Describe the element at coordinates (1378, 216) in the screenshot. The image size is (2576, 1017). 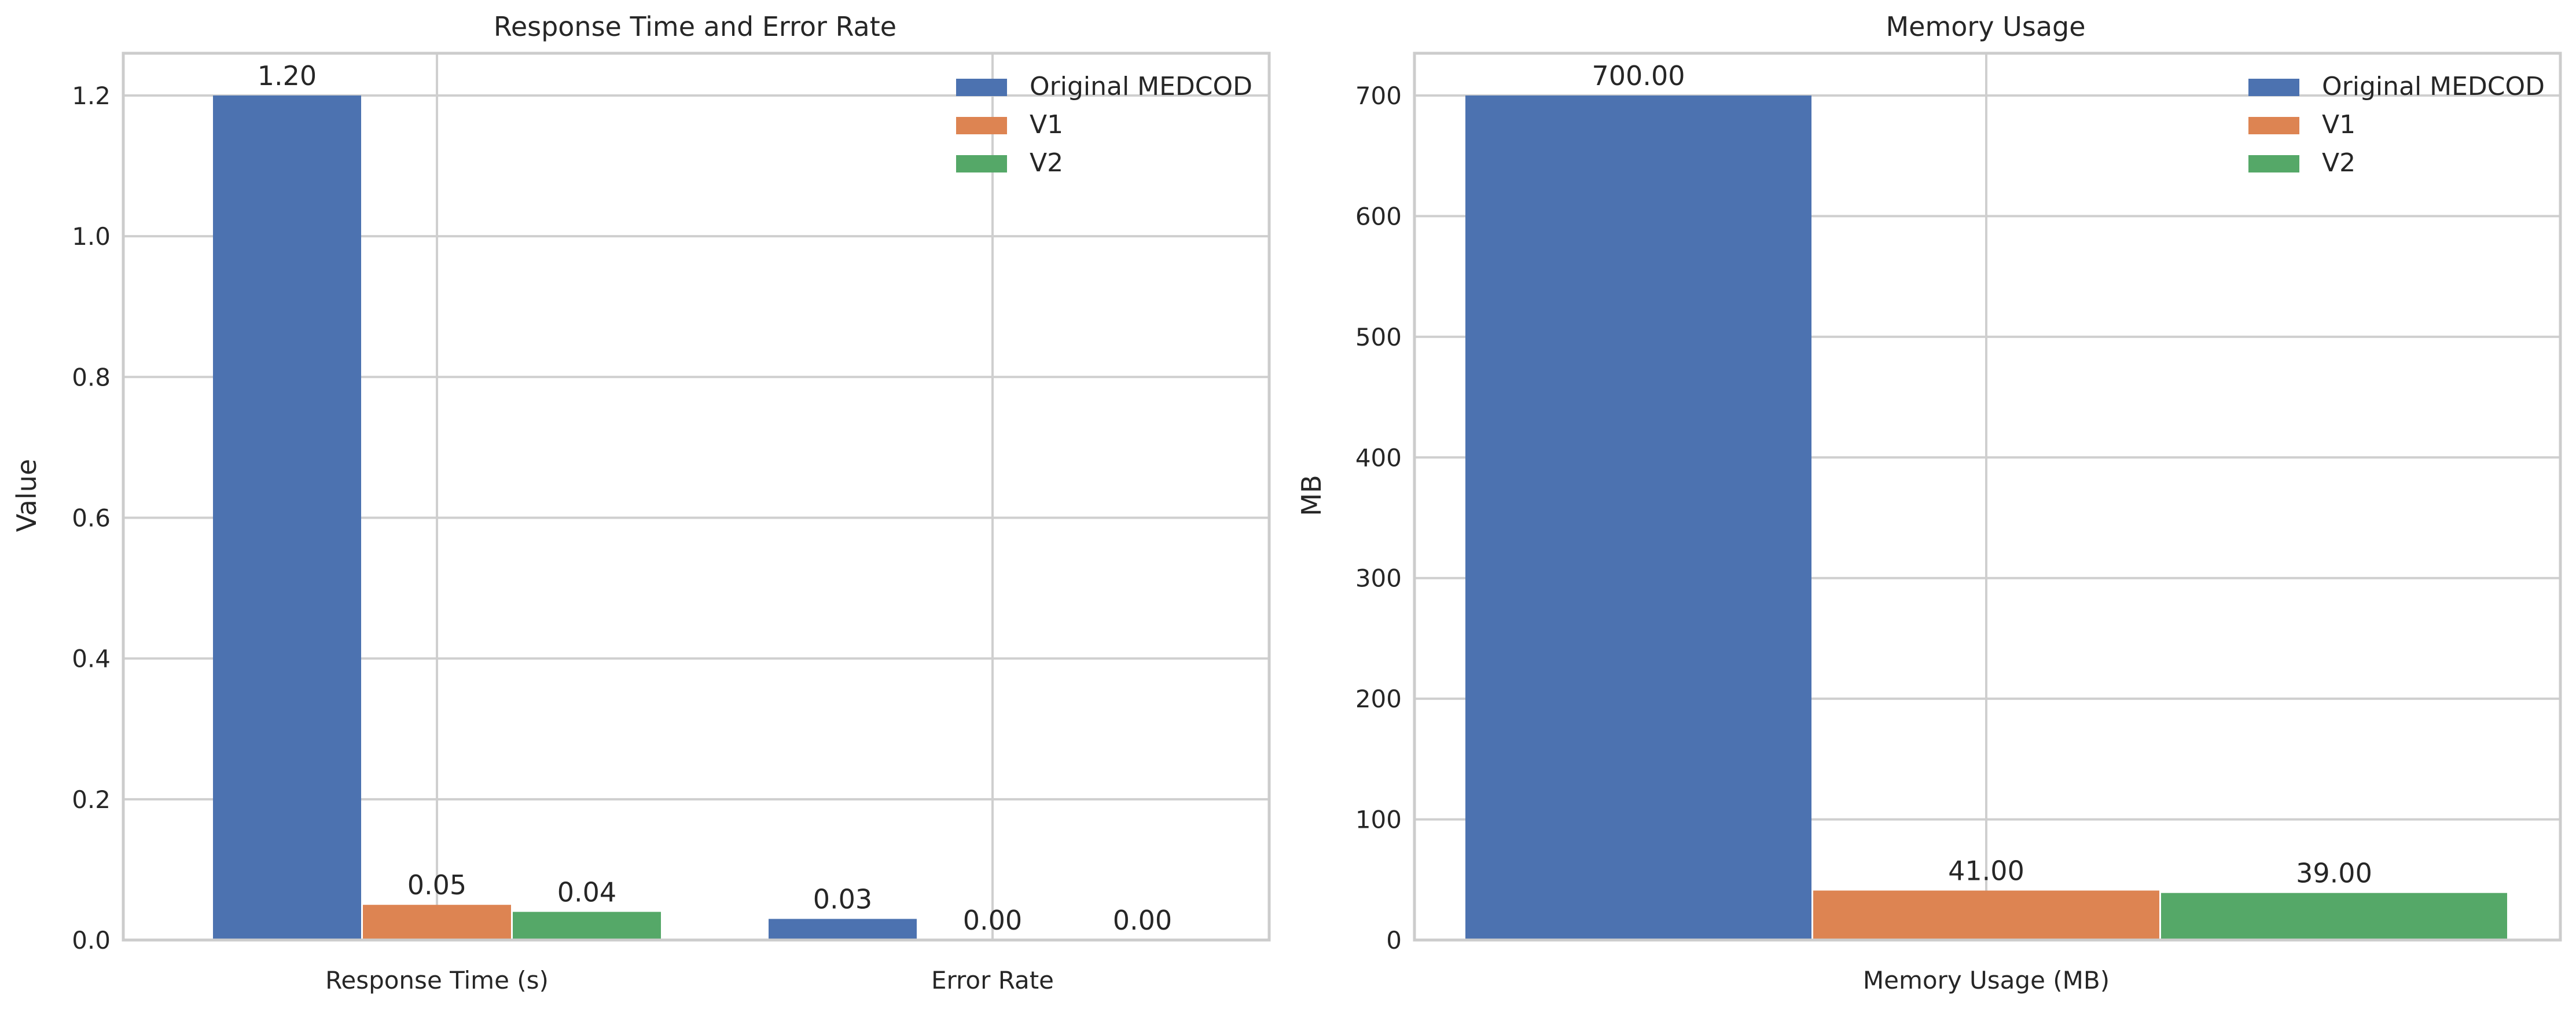
I see `y-tick-label: 600` at that location.